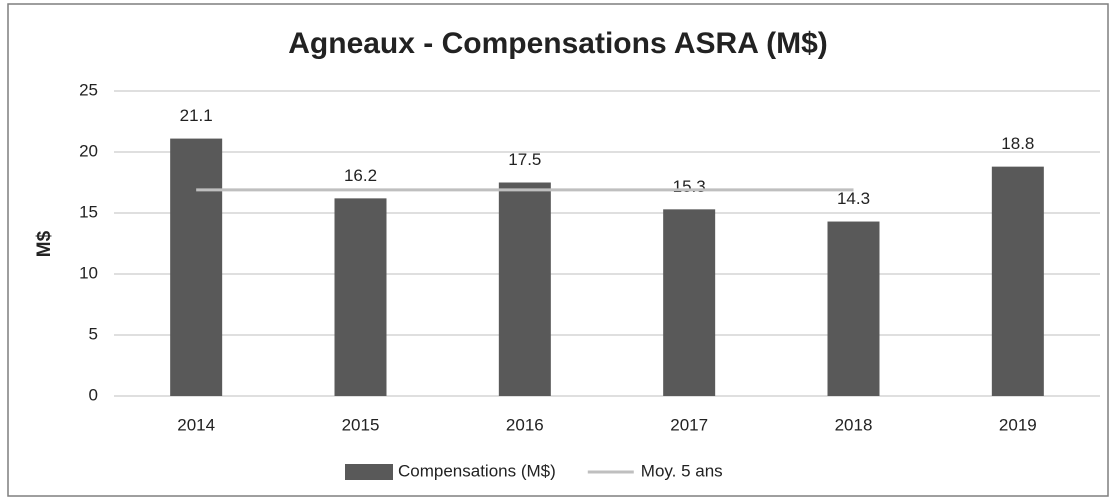 This screenshot has height=500, width=1116. I want to click on legend-swatch, so click(369, 472).